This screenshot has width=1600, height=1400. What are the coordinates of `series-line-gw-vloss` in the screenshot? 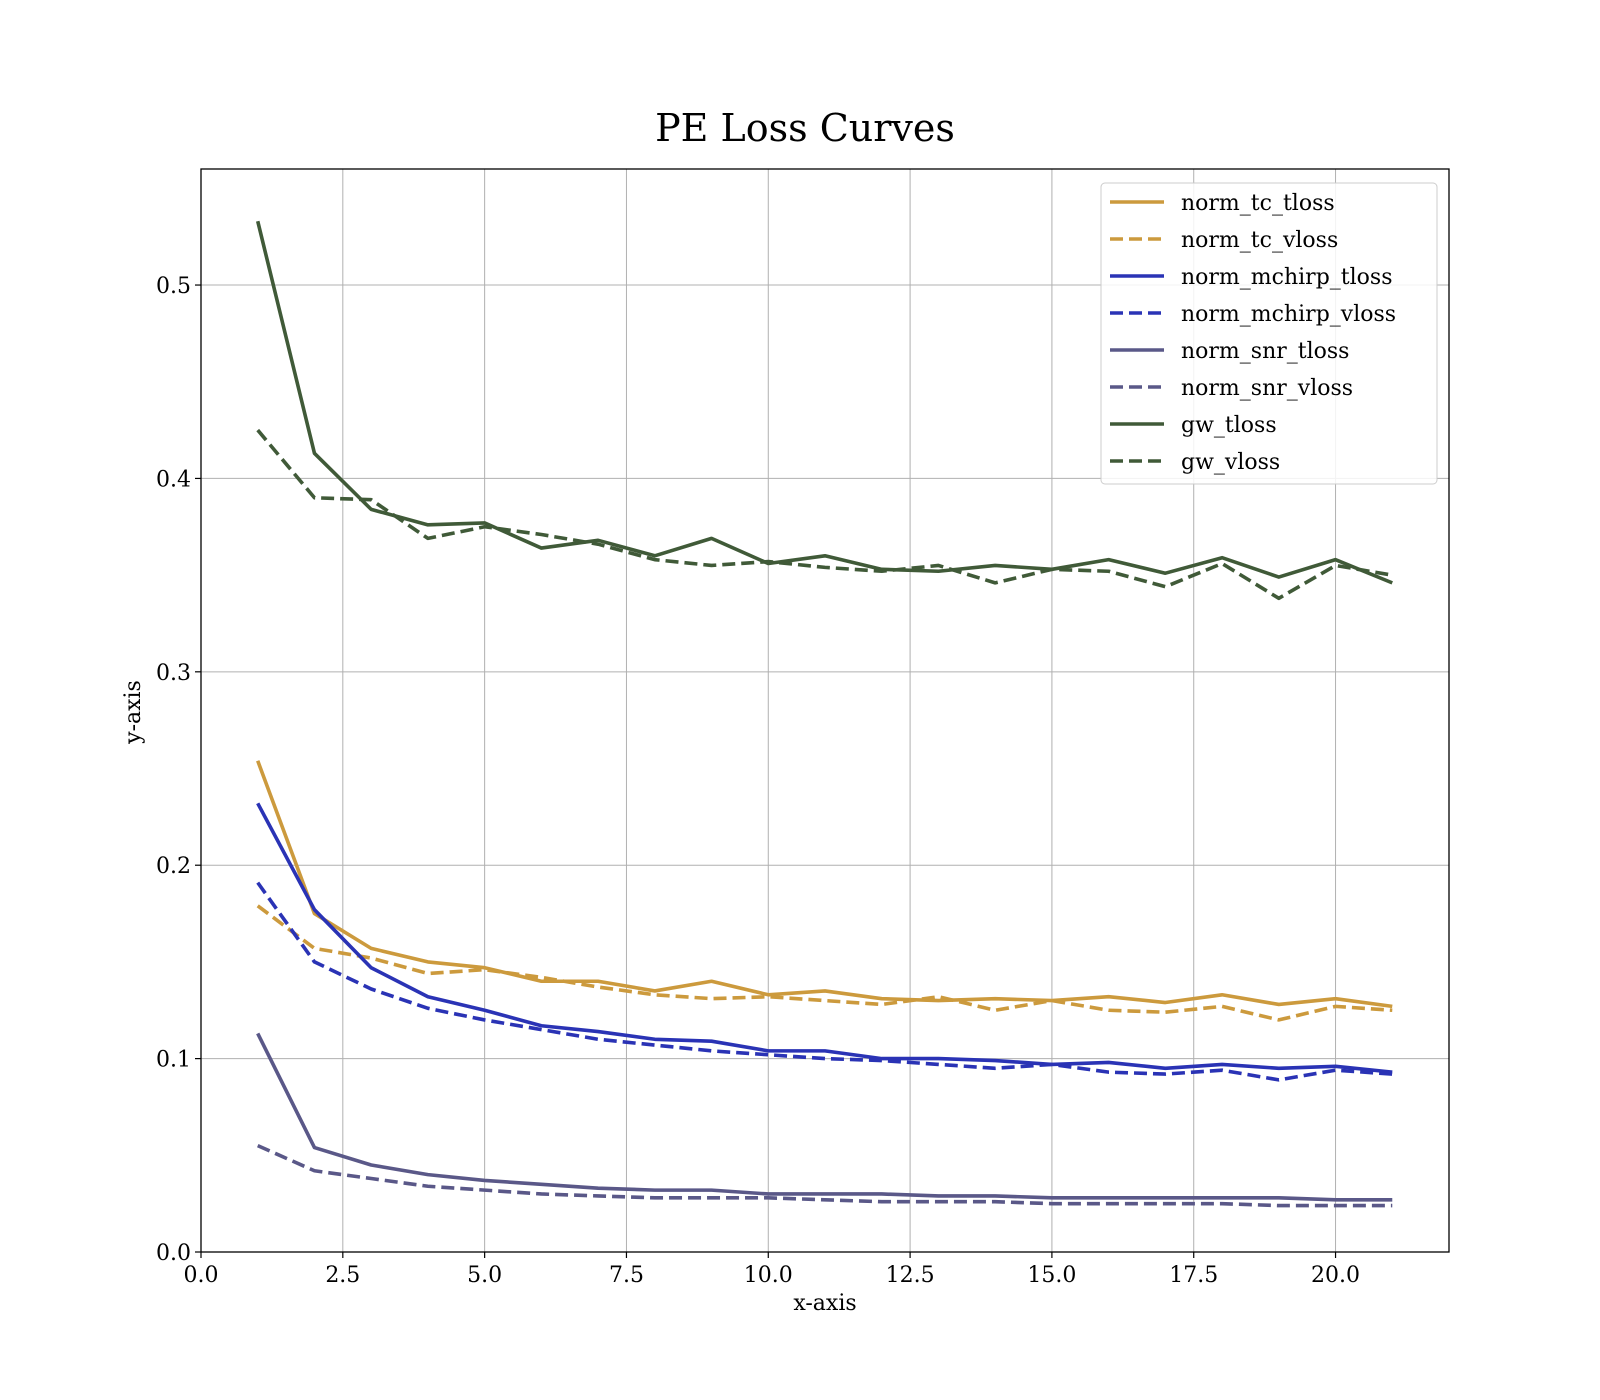 It's located at (824, 514).